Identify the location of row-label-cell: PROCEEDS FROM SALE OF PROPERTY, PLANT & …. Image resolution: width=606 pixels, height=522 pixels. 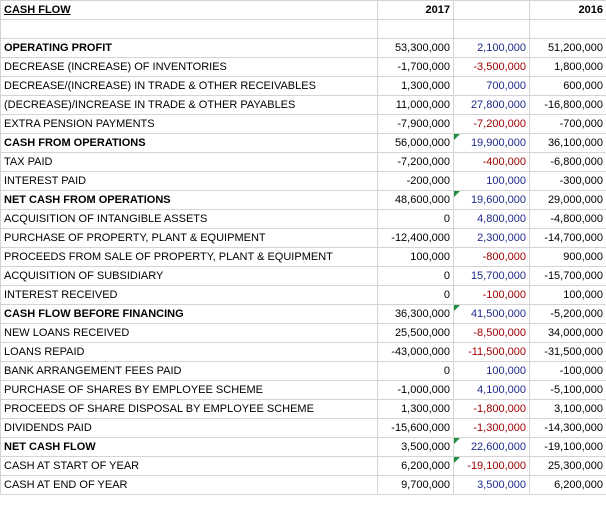
(189, 257).